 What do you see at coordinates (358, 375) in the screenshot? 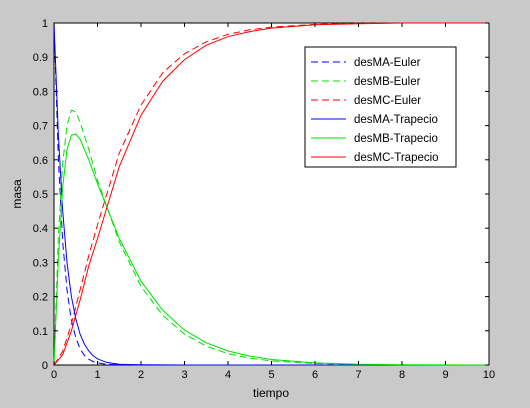
I see `x-tick-label: 7` at bounding box center [358, 375].